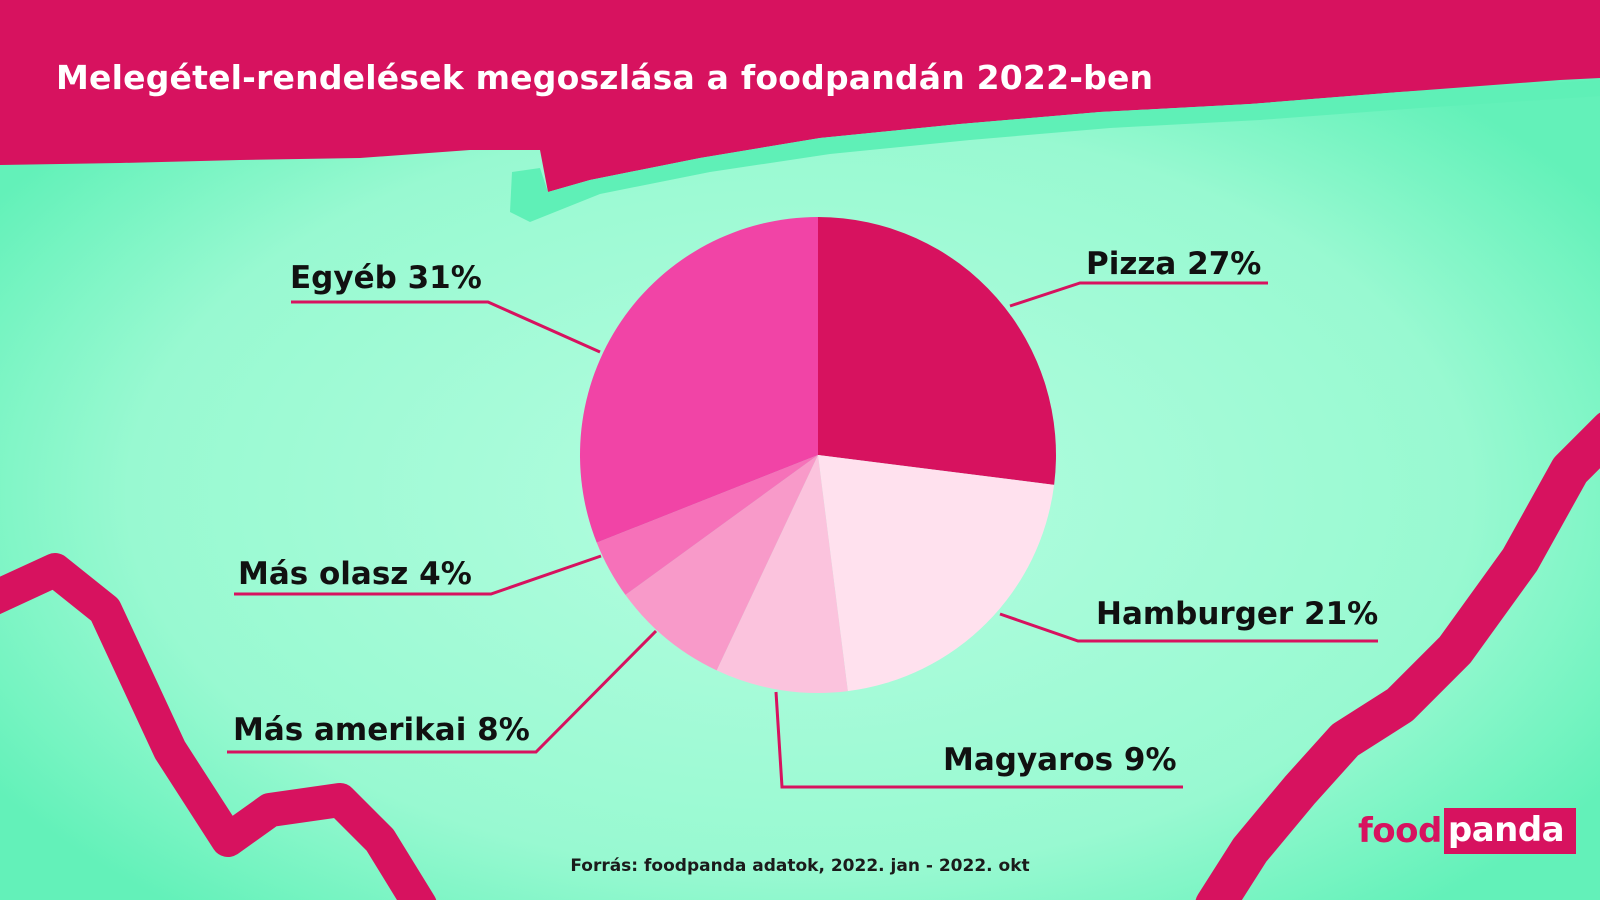 This screenshot has height=900, width=1600. What do you see at coordinates (386, 278) in the screenshot?
I see `slice-label-5: Egyéb 31%` at bounding box center [386, 278].